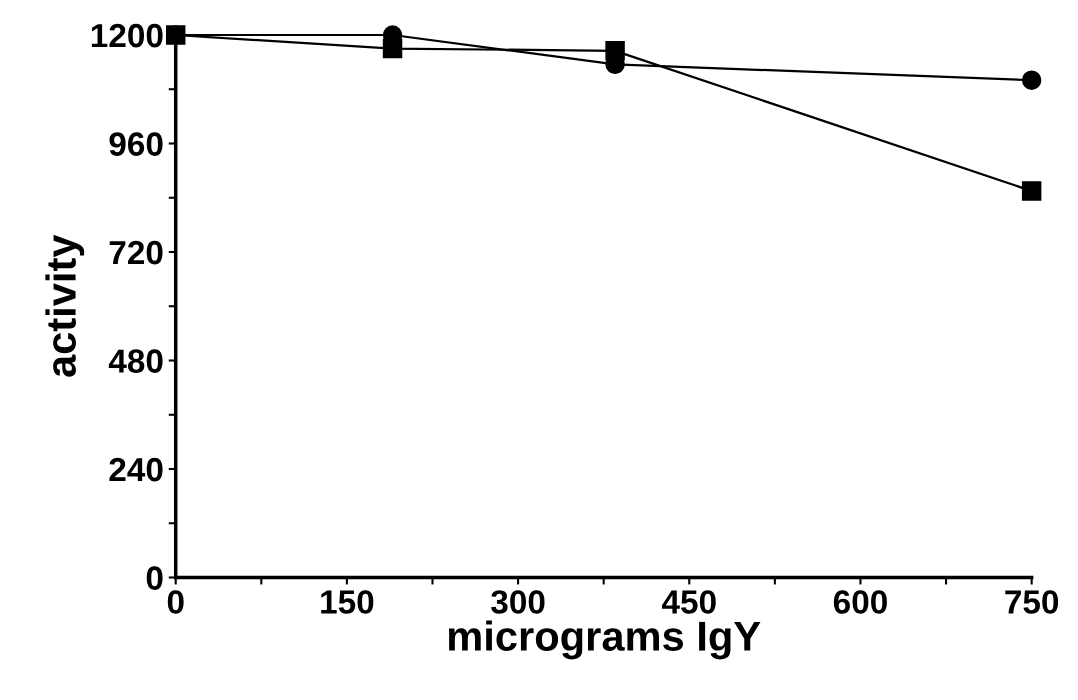 Image resolution: width=1078 pixels, height=700 pixels. I want to click on x-tick-label: 600, so click(860, 602).